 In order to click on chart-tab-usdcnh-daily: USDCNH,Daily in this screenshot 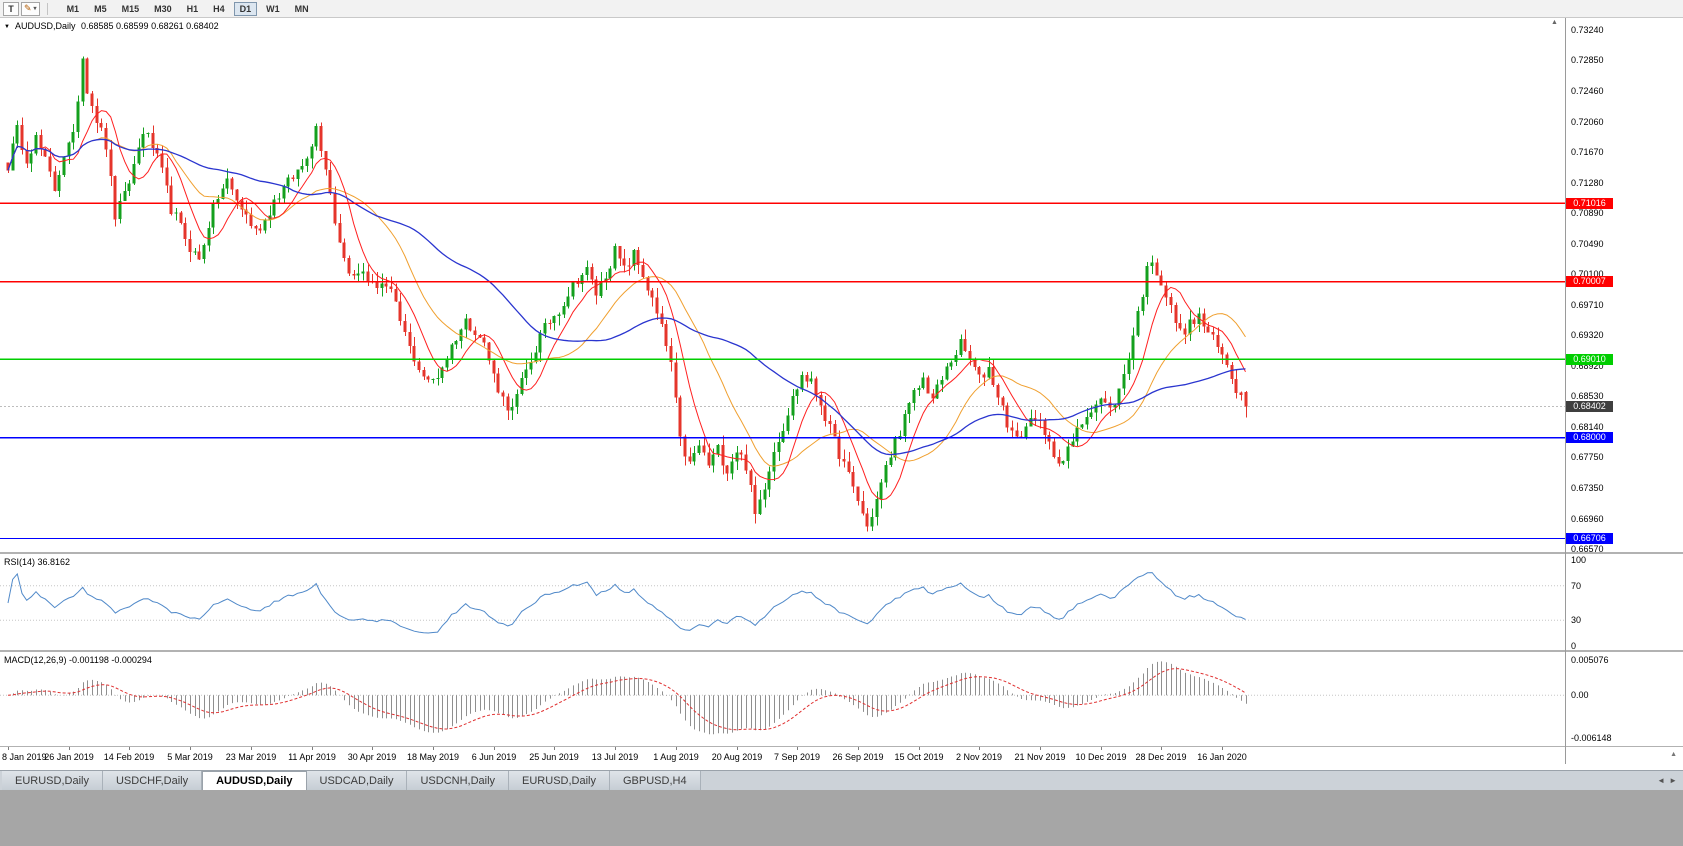, I will do `click(458, 780)`.